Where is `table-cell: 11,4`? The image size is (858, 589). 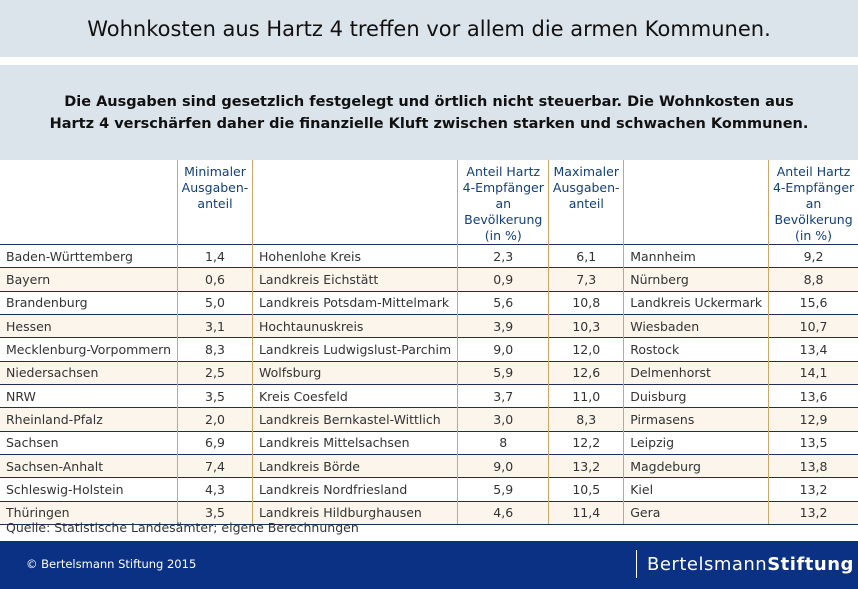
table-cell: 11,4 is located at coordinates (586, 512).